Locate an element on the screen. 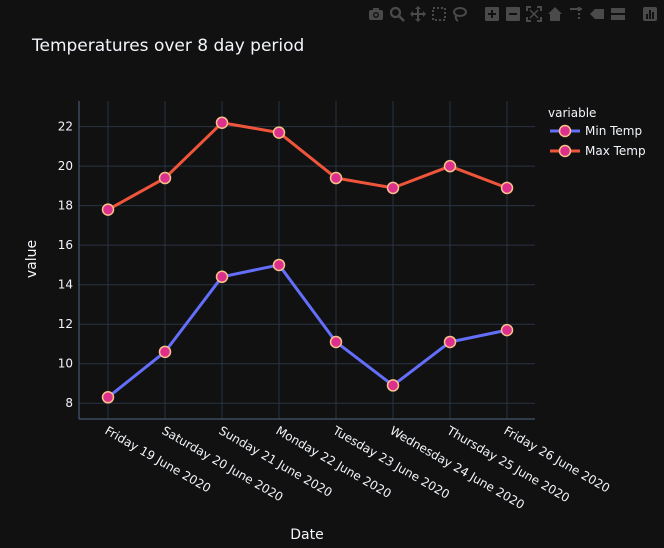 The width and height of the screenshot is (664, 548). y-tick-label: 18 is located at coordinates (65, 206).